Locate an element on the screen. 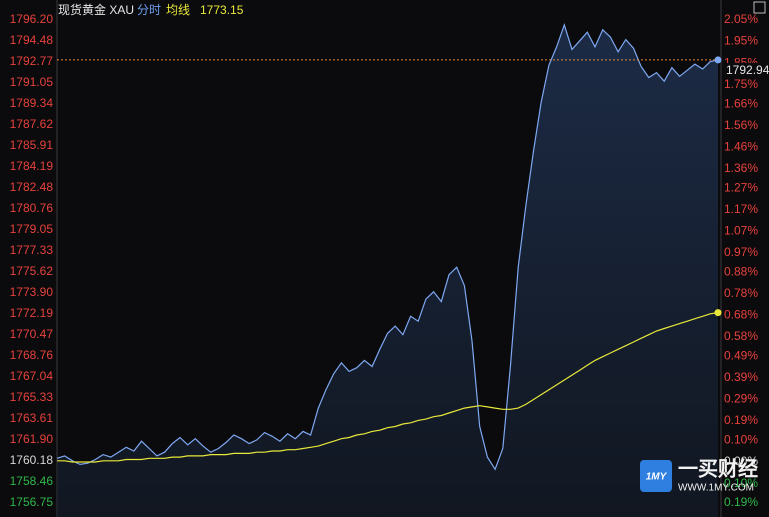 The width and height of the screenshot is (769, 517). chart-title: 现货黄金 XAU is located at coordinates (96, 9).